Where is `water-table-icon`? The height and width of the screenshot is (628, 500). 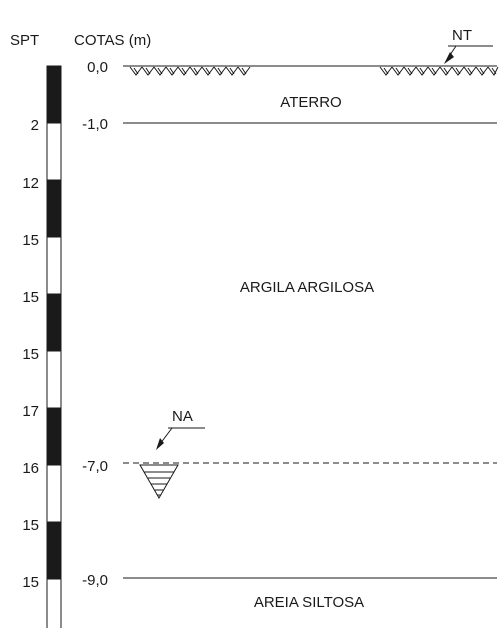 water-table-icon is located at coordinates (159, 482).